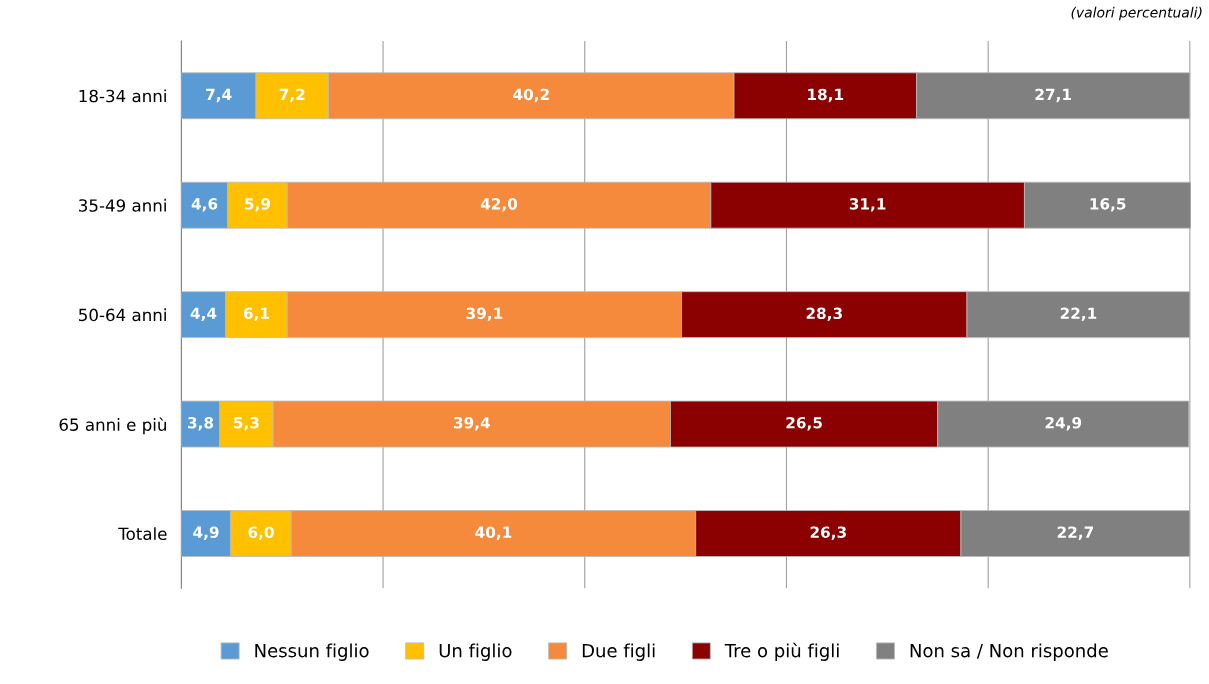  I want to click on legend-label: Tre o più figli, so click(781, 651).